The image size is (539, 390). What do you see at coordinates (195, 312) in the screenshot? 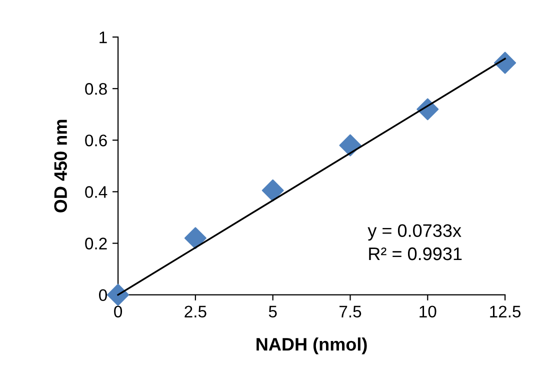
I see `x-tick-label: 2.5` at bounding box center [195, 312].